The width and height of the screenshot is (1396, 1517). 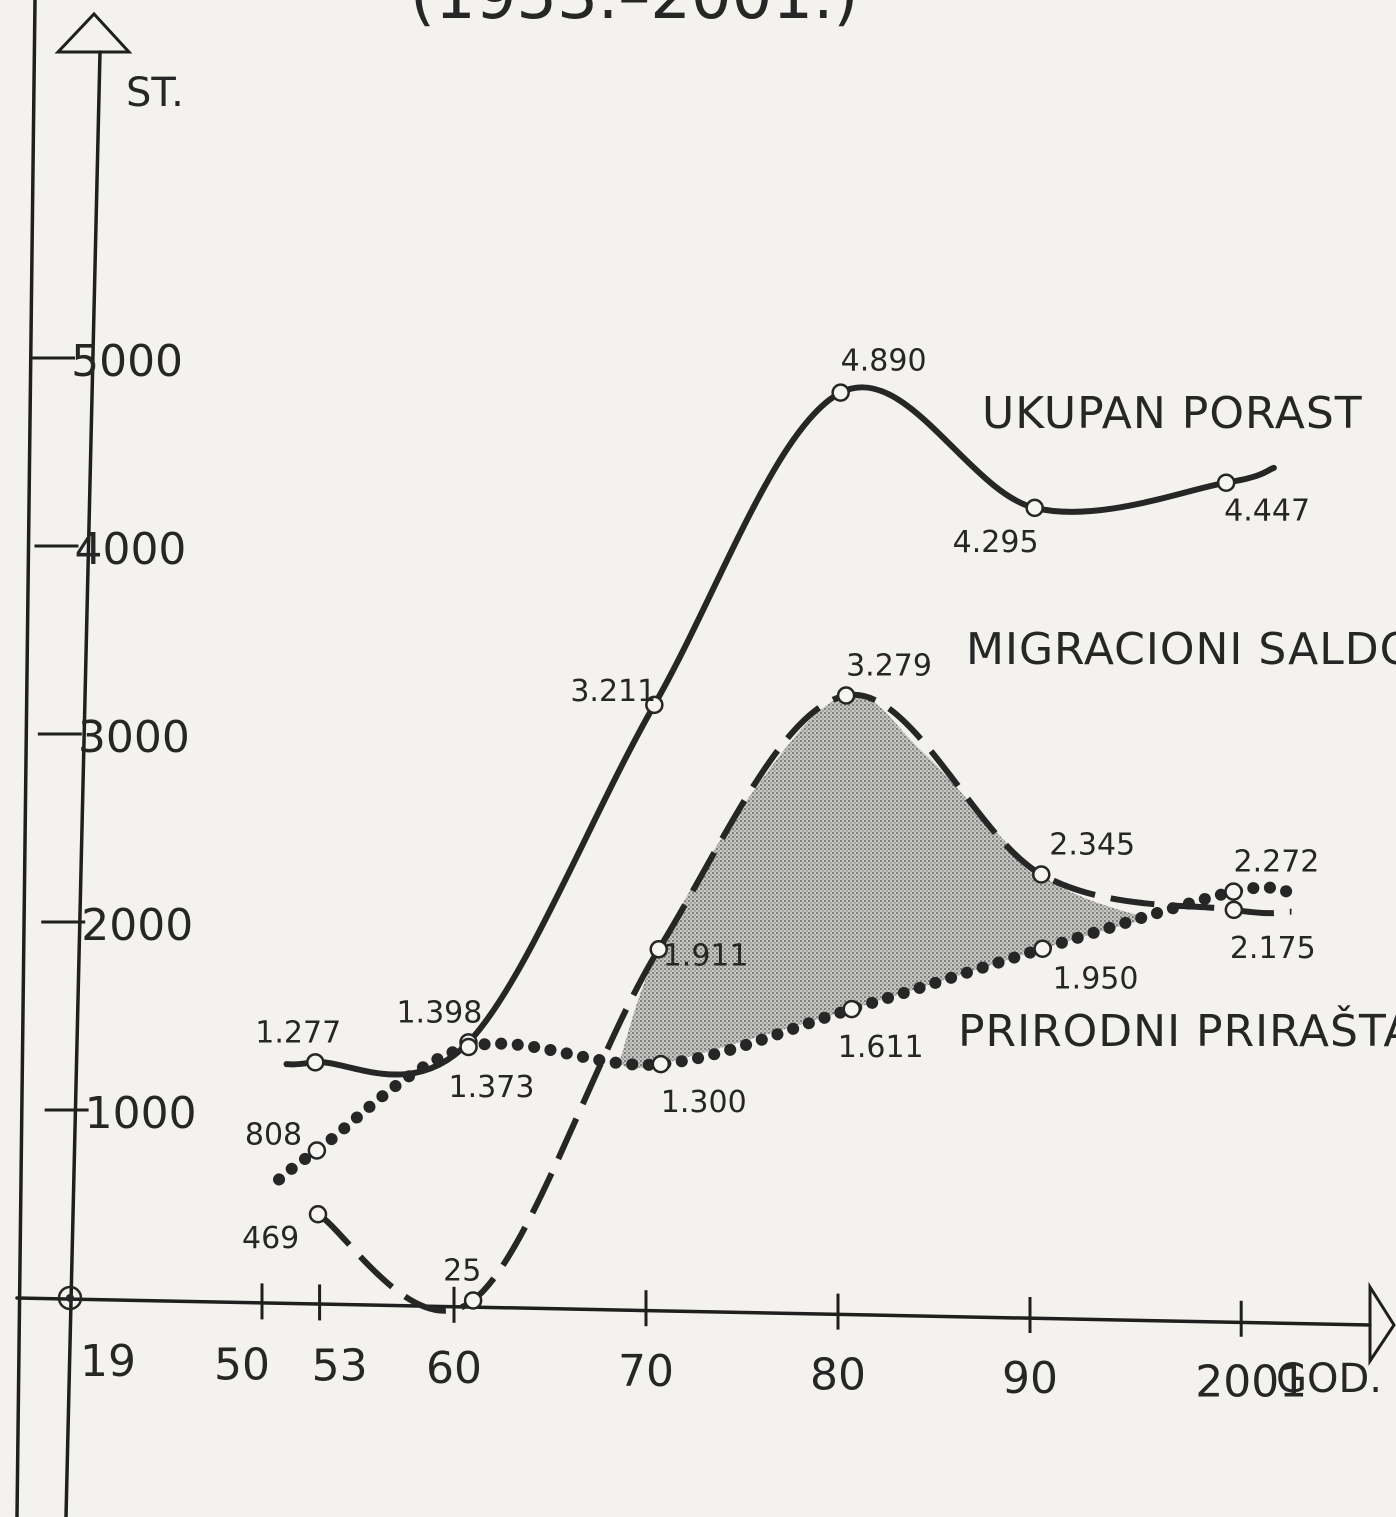 I want to click on ukupan-porast-point-1971, so click(x=654, y=705).